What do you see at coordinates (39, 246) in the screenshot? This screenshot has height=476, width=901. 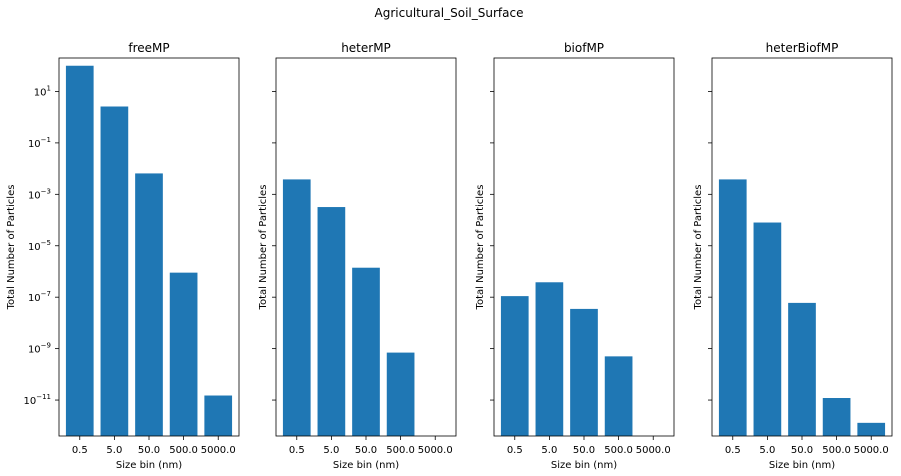 I see `y-tick-label: 10⁻⁵` at bounding box center [39, 246].